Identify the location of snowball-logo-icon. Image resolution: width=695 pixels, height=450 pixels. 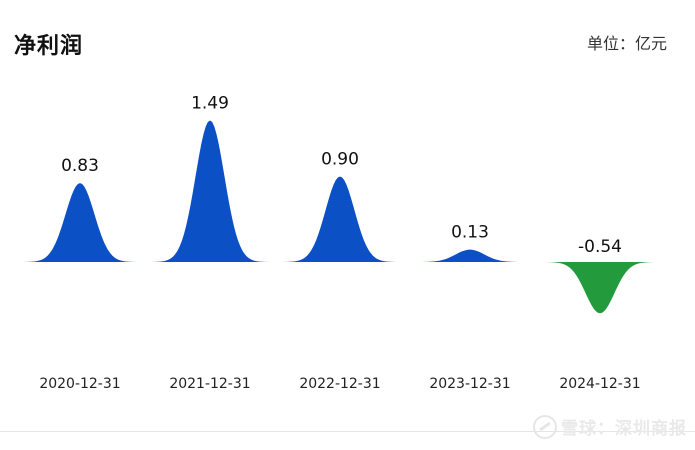
(545, 426).